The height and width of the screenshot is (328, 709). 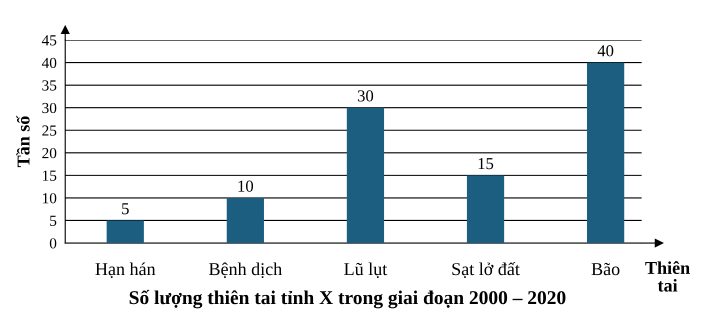 What do you see at coordinates (49, 40) in the screenshot?
I see `y-tick-label: 45` at bounding box center [49, 40].